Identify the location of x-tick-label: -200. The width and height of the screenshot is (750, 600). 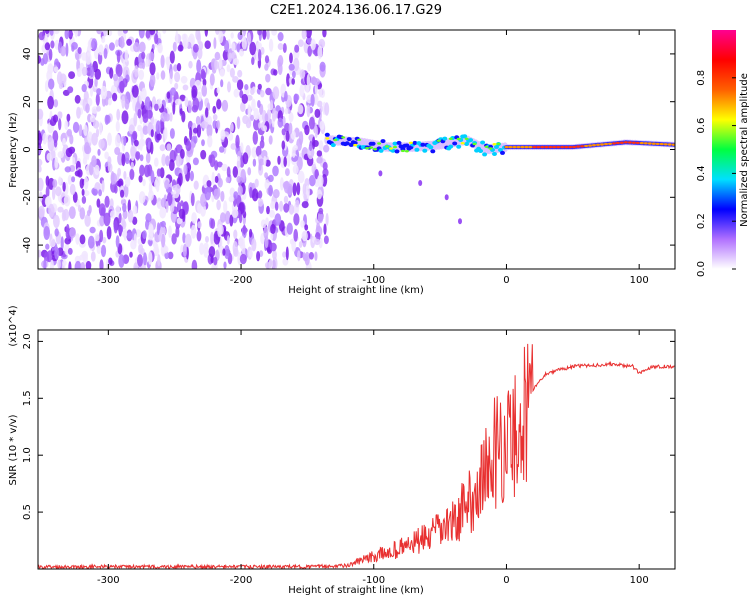
(241, 580).